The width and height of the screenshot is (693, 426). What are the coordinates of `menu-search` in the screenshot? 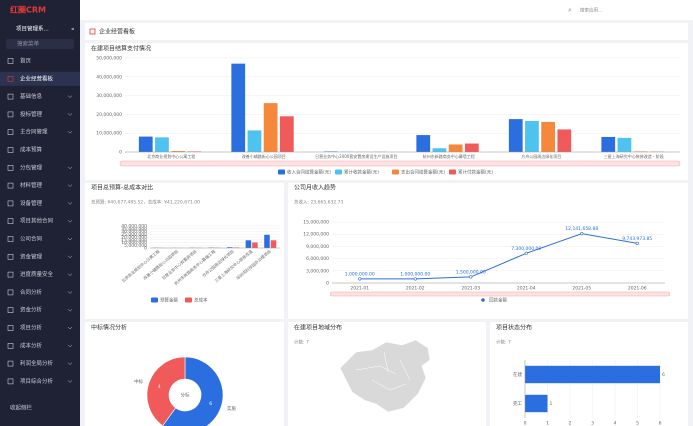 It's located at (40, 44).